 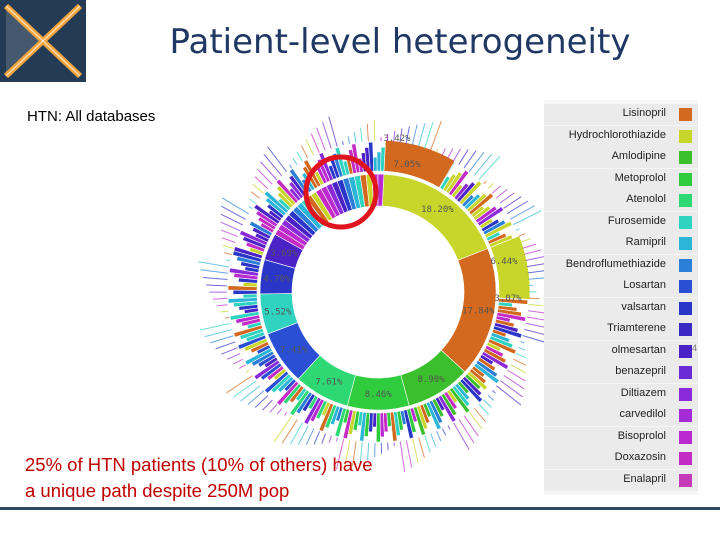 What do you see at coordinates (621, 179) in the screenshot?
I see `legend-item: Metoprolol` at bounding box center [621, 179].